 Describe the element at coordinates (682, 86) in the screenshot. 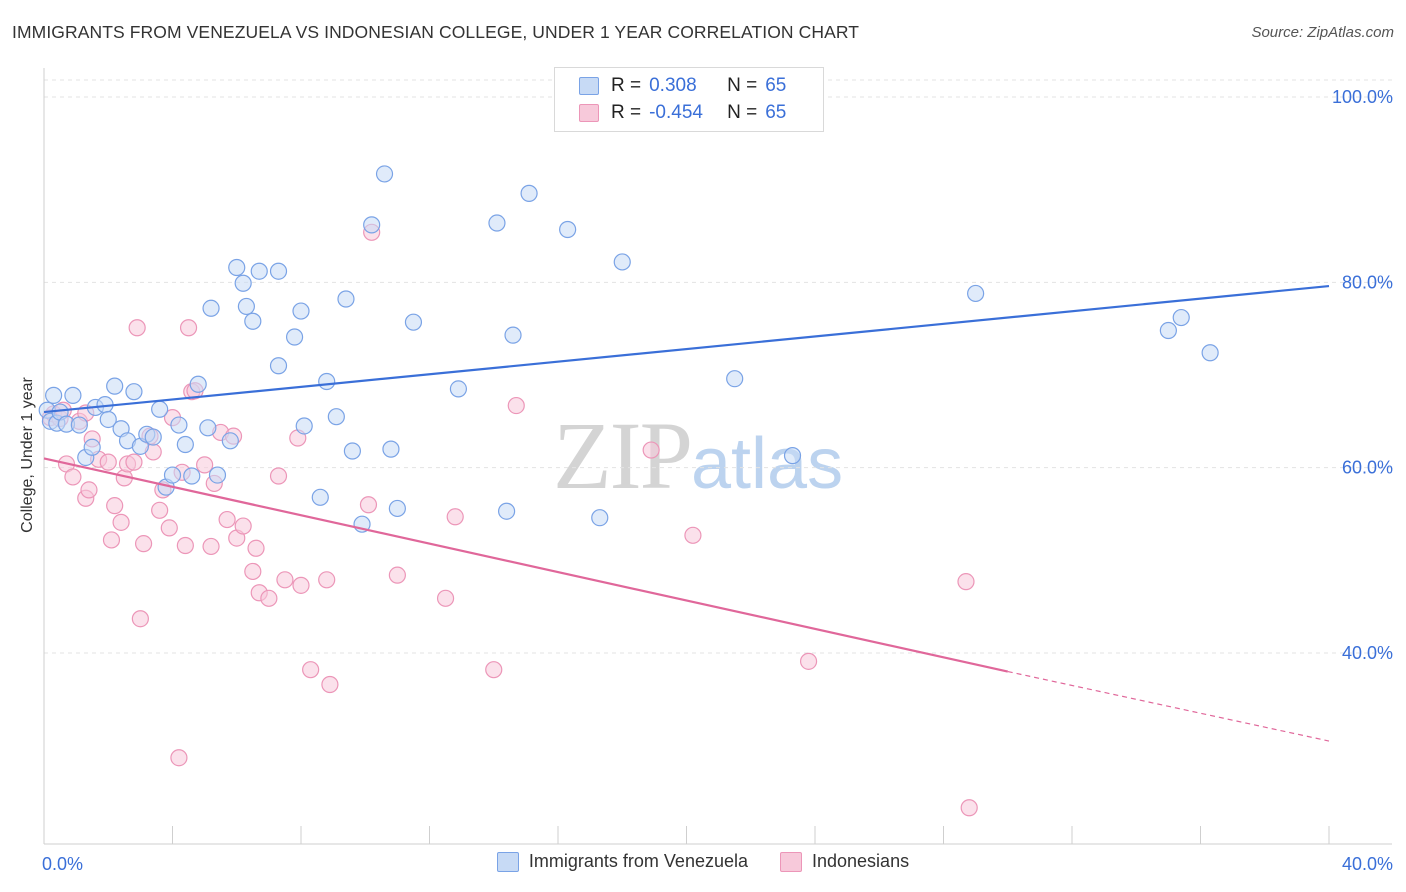

I see `legend-row-venezuela: R = 0.308 N = 65` at that location.